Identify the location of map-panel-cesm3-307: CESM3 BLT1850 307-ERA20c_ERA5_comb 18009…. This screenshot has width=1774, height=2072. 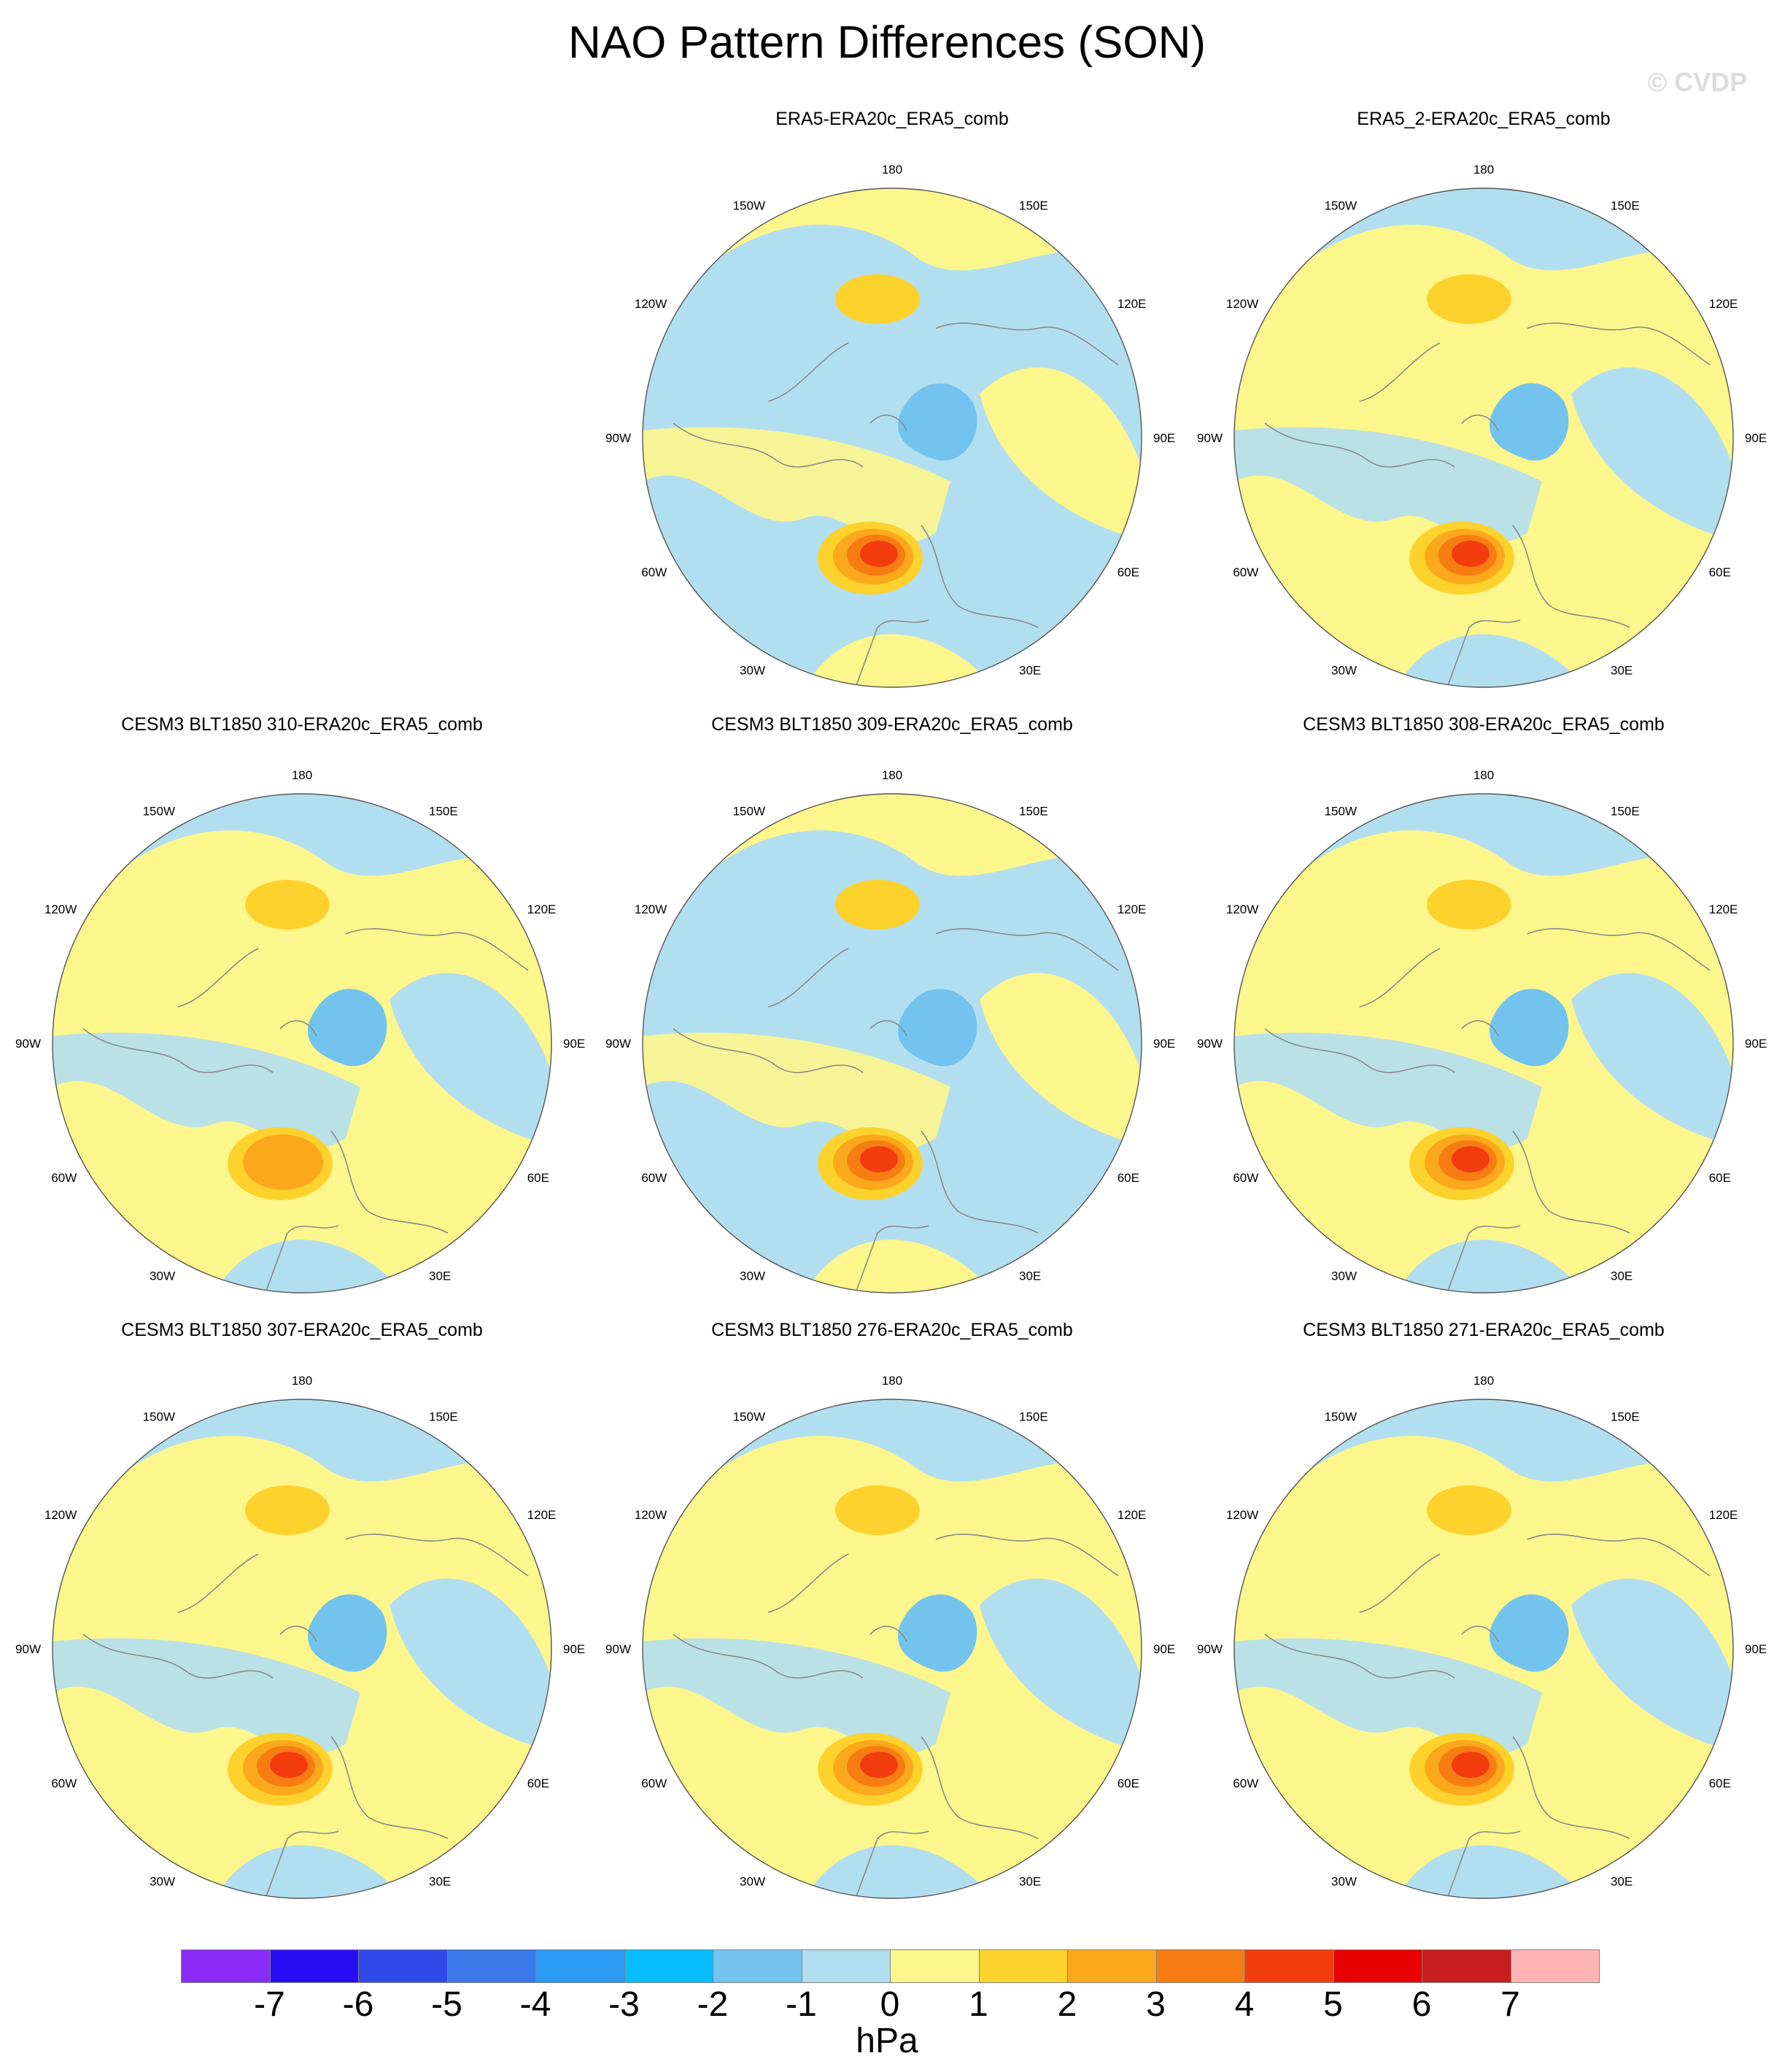
(302, 1612).